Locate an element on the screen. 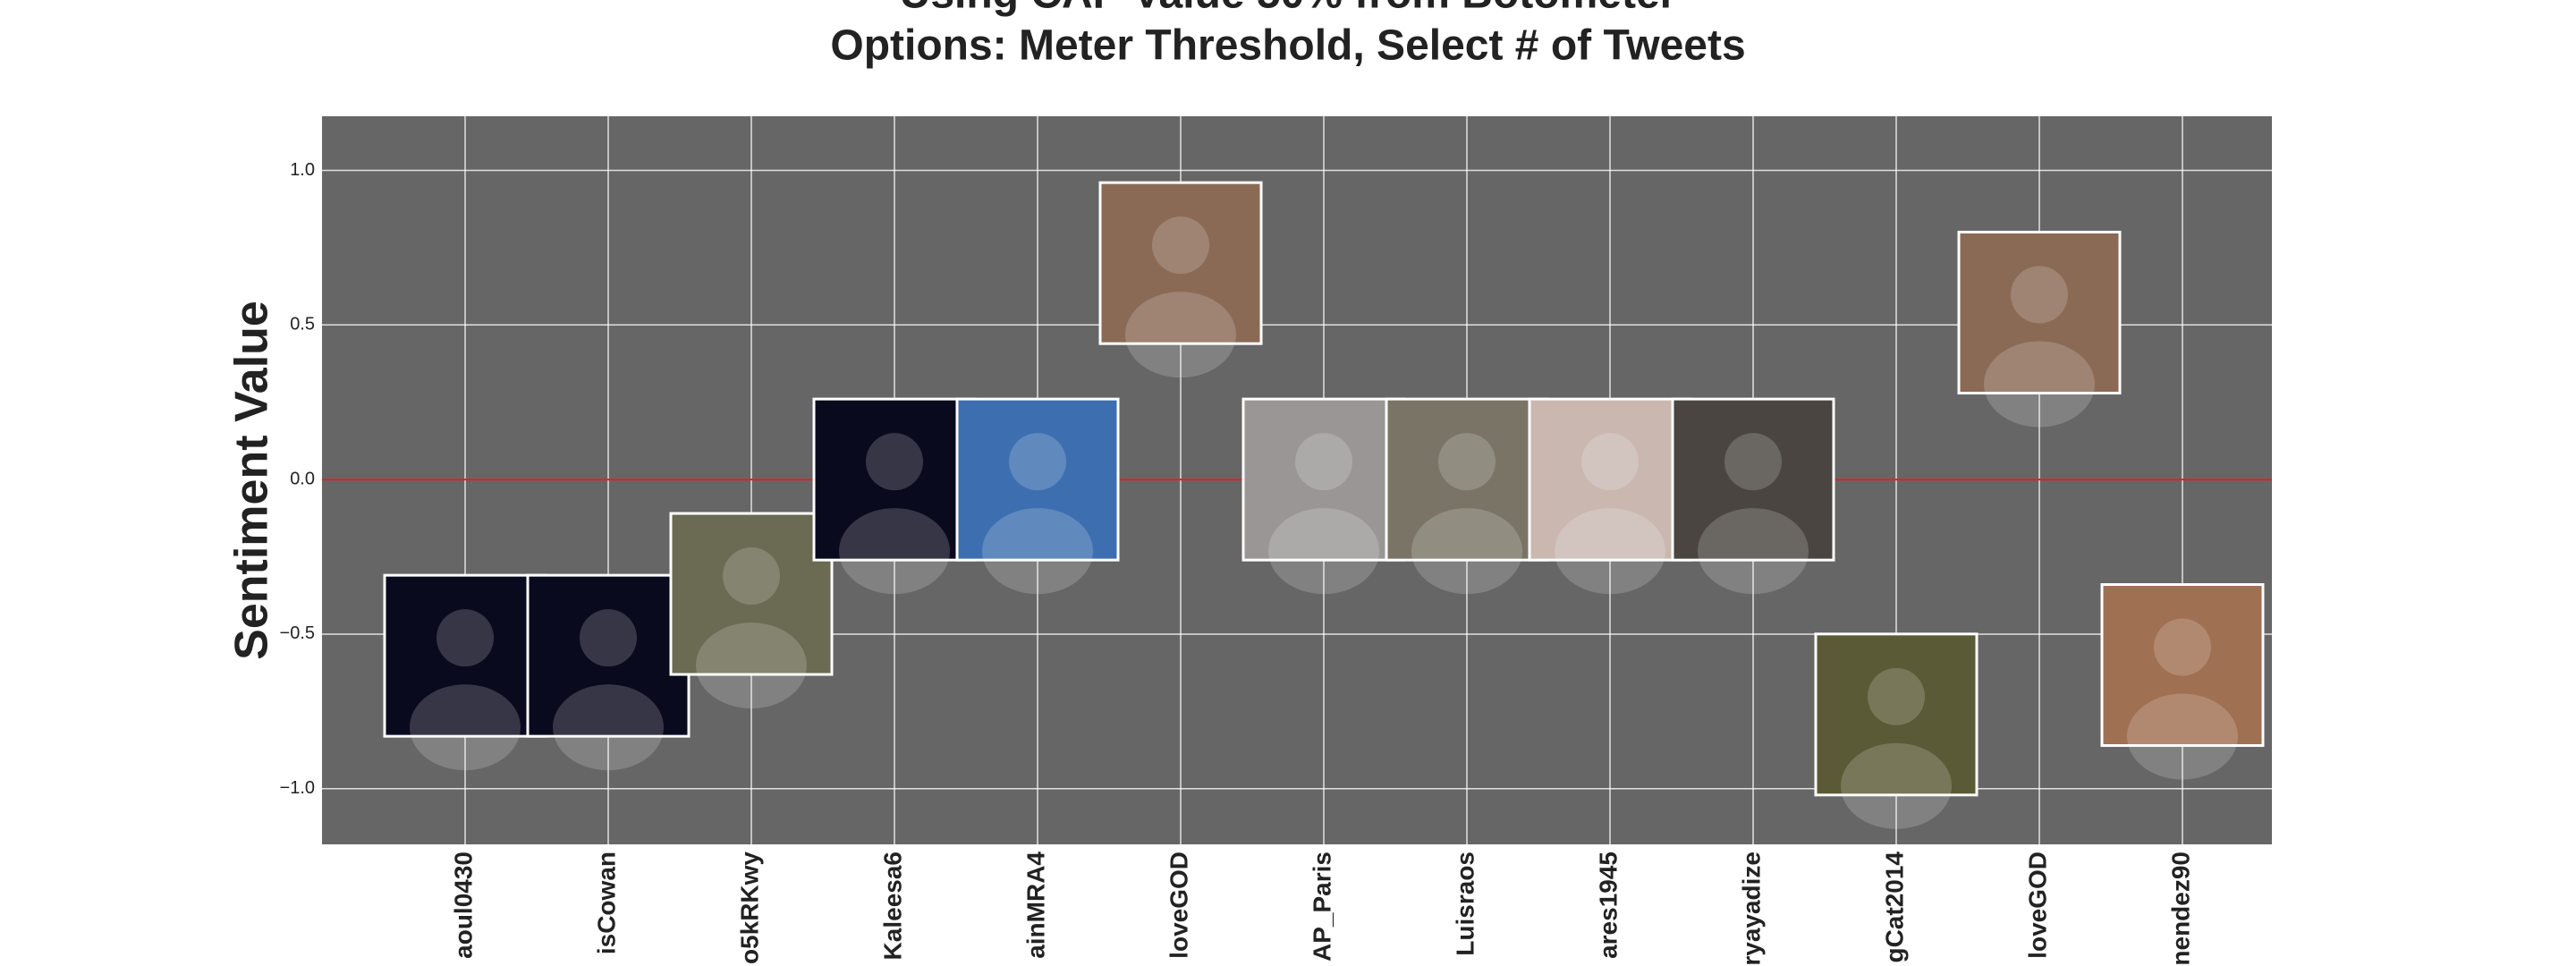 The width and height of the screenshot is (2576, 966). y-axis-label: Sentiment Value is located at coordinates (252, 480).